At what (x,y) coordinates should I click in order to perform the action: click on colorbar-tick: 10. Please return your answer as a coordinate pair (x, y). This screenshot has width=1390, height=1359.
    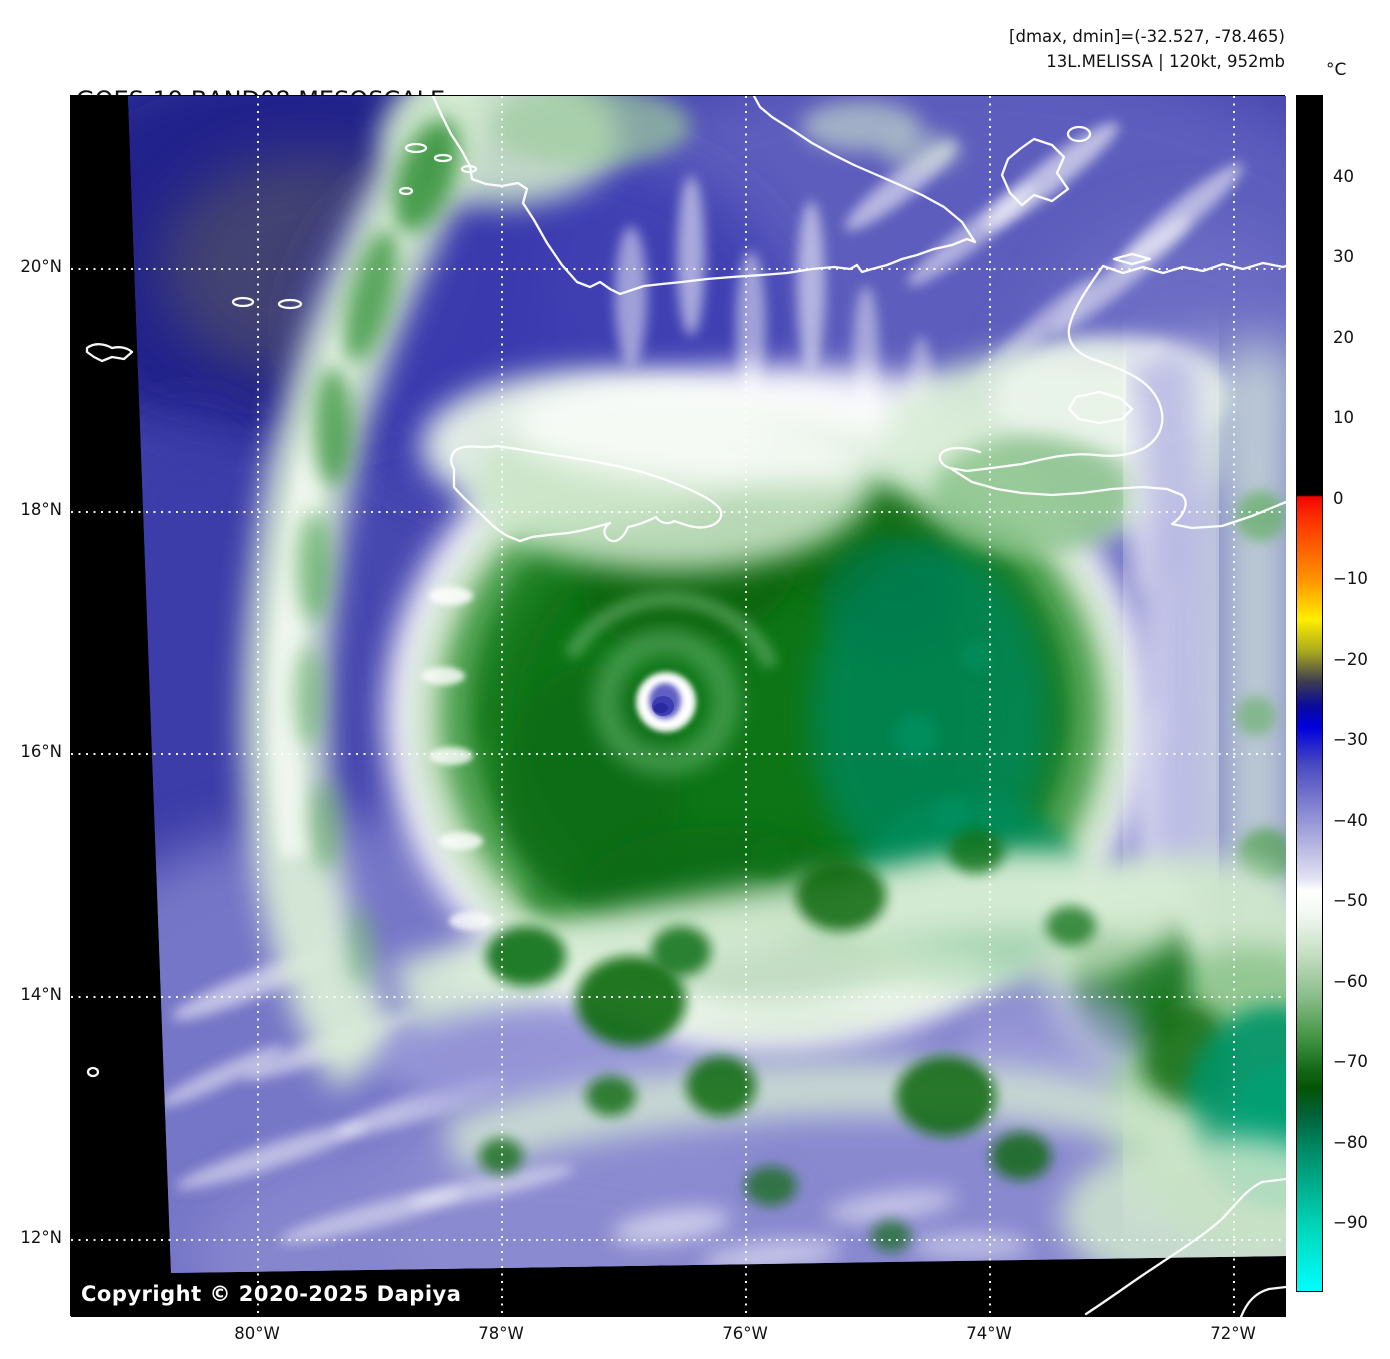
    Looking at the image, I should click on (1343, 417).